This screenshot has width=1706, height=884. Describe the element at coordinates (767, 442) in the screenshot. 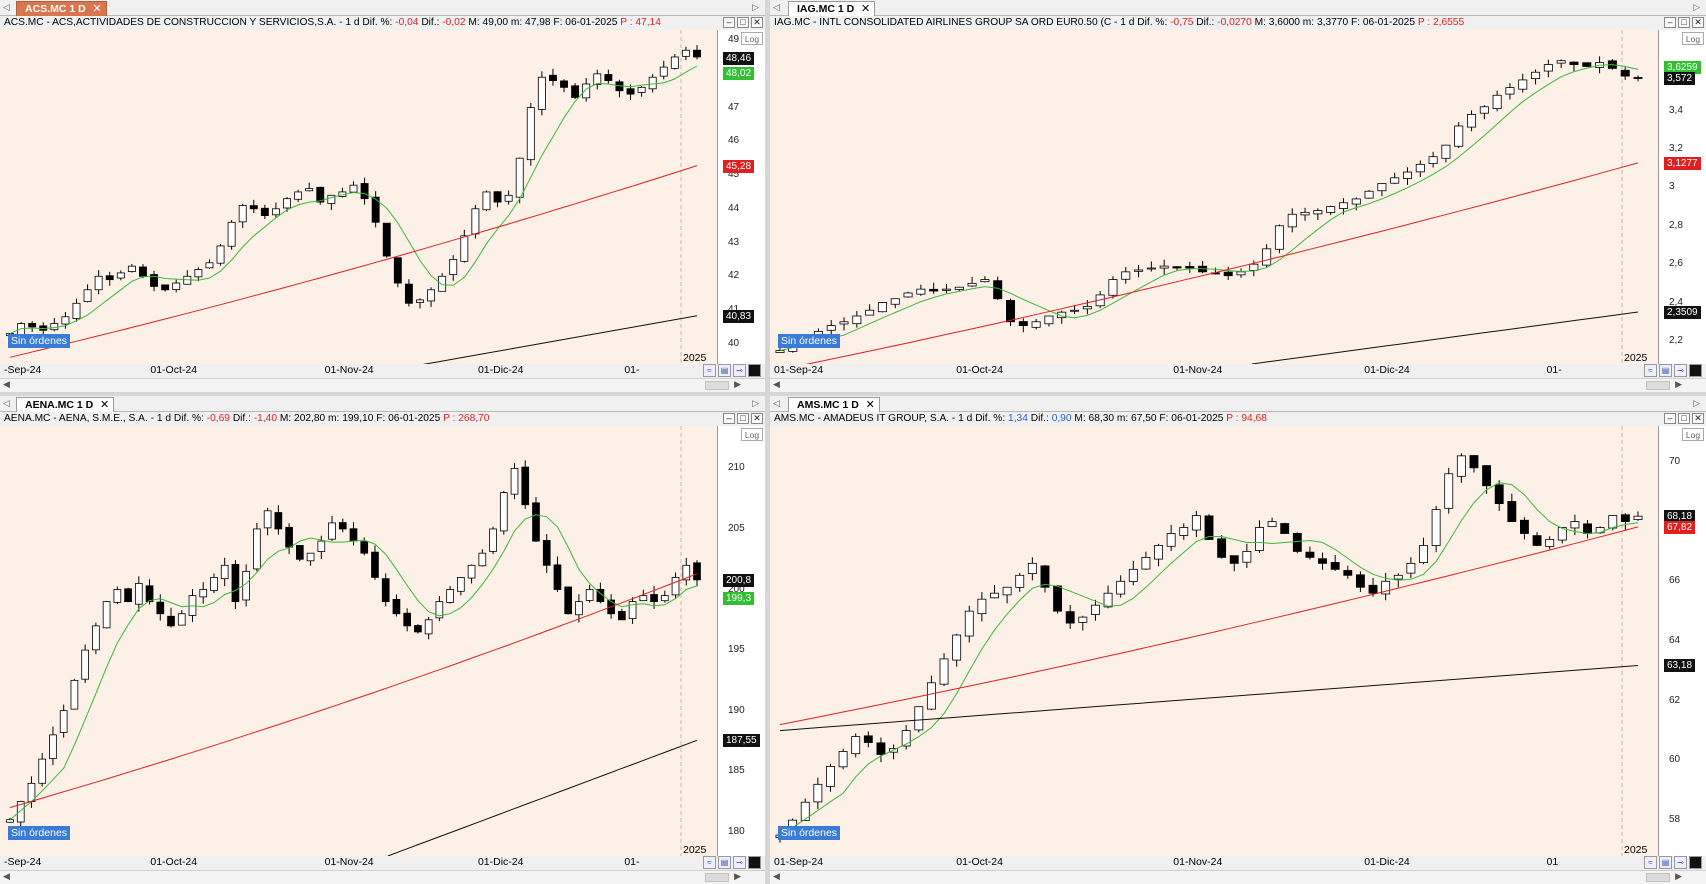

I see `vertical-splitter` at that location.